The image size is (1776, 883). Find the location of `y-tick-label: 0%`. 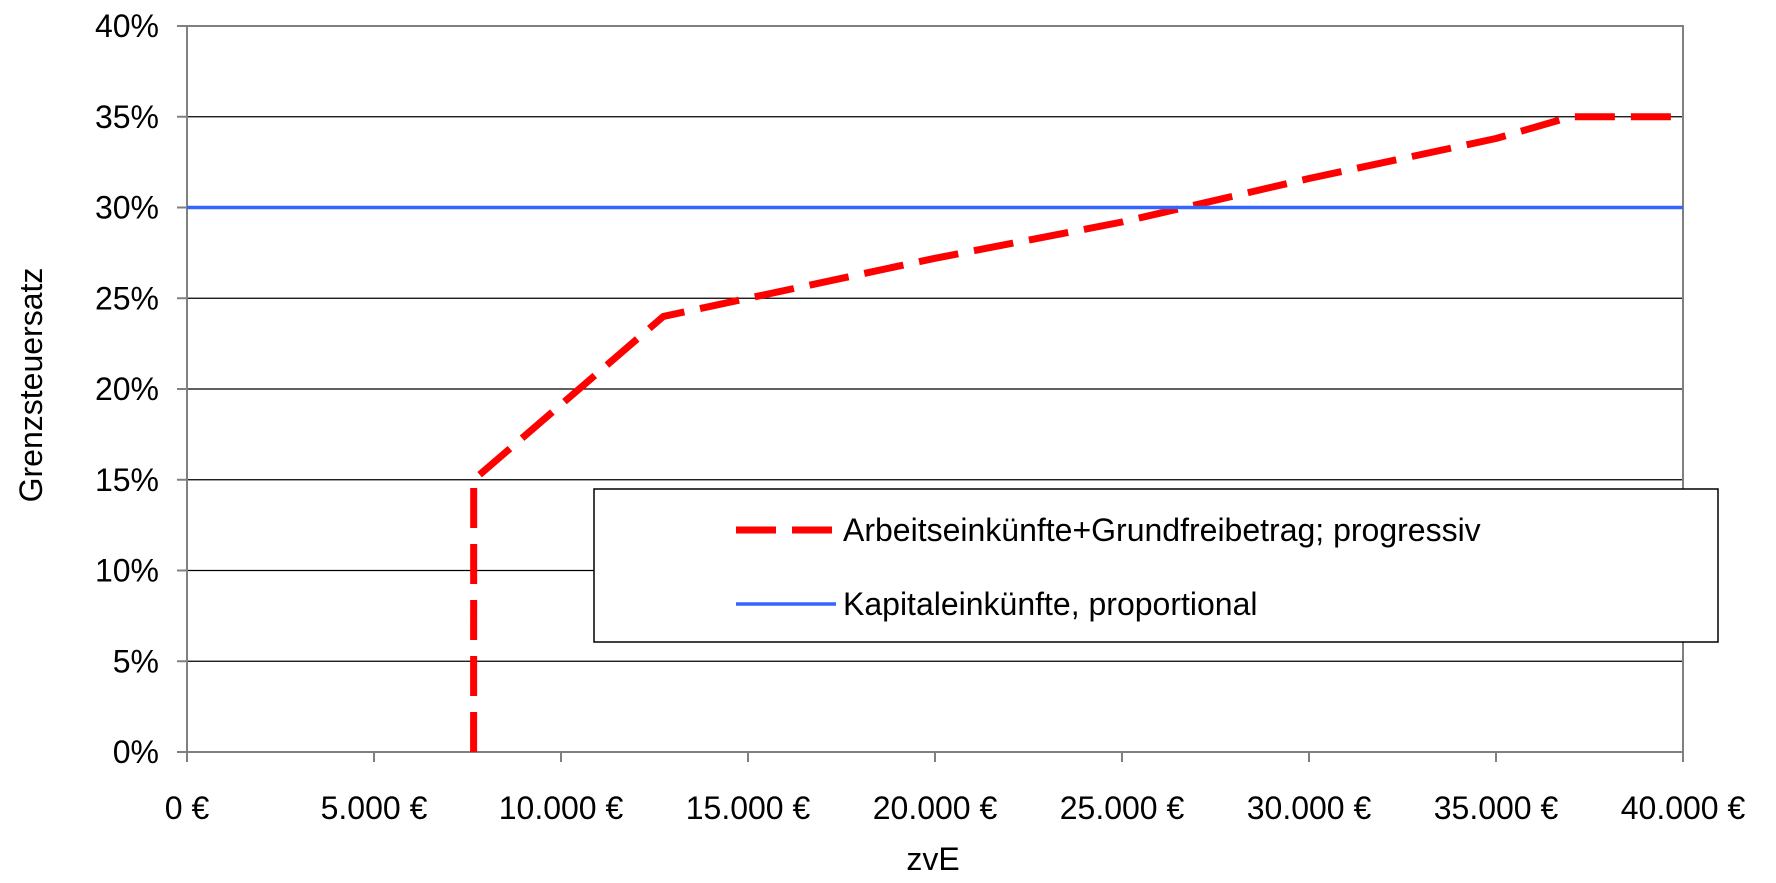

y-tick-label: 0% is located at coordinates (136, 752).